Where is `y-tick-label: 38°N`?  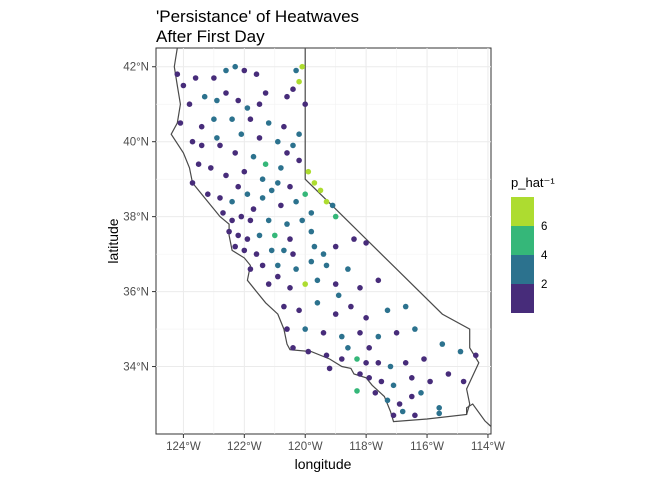 y-tick-label: 38°N is located at coordinates (136, 218).